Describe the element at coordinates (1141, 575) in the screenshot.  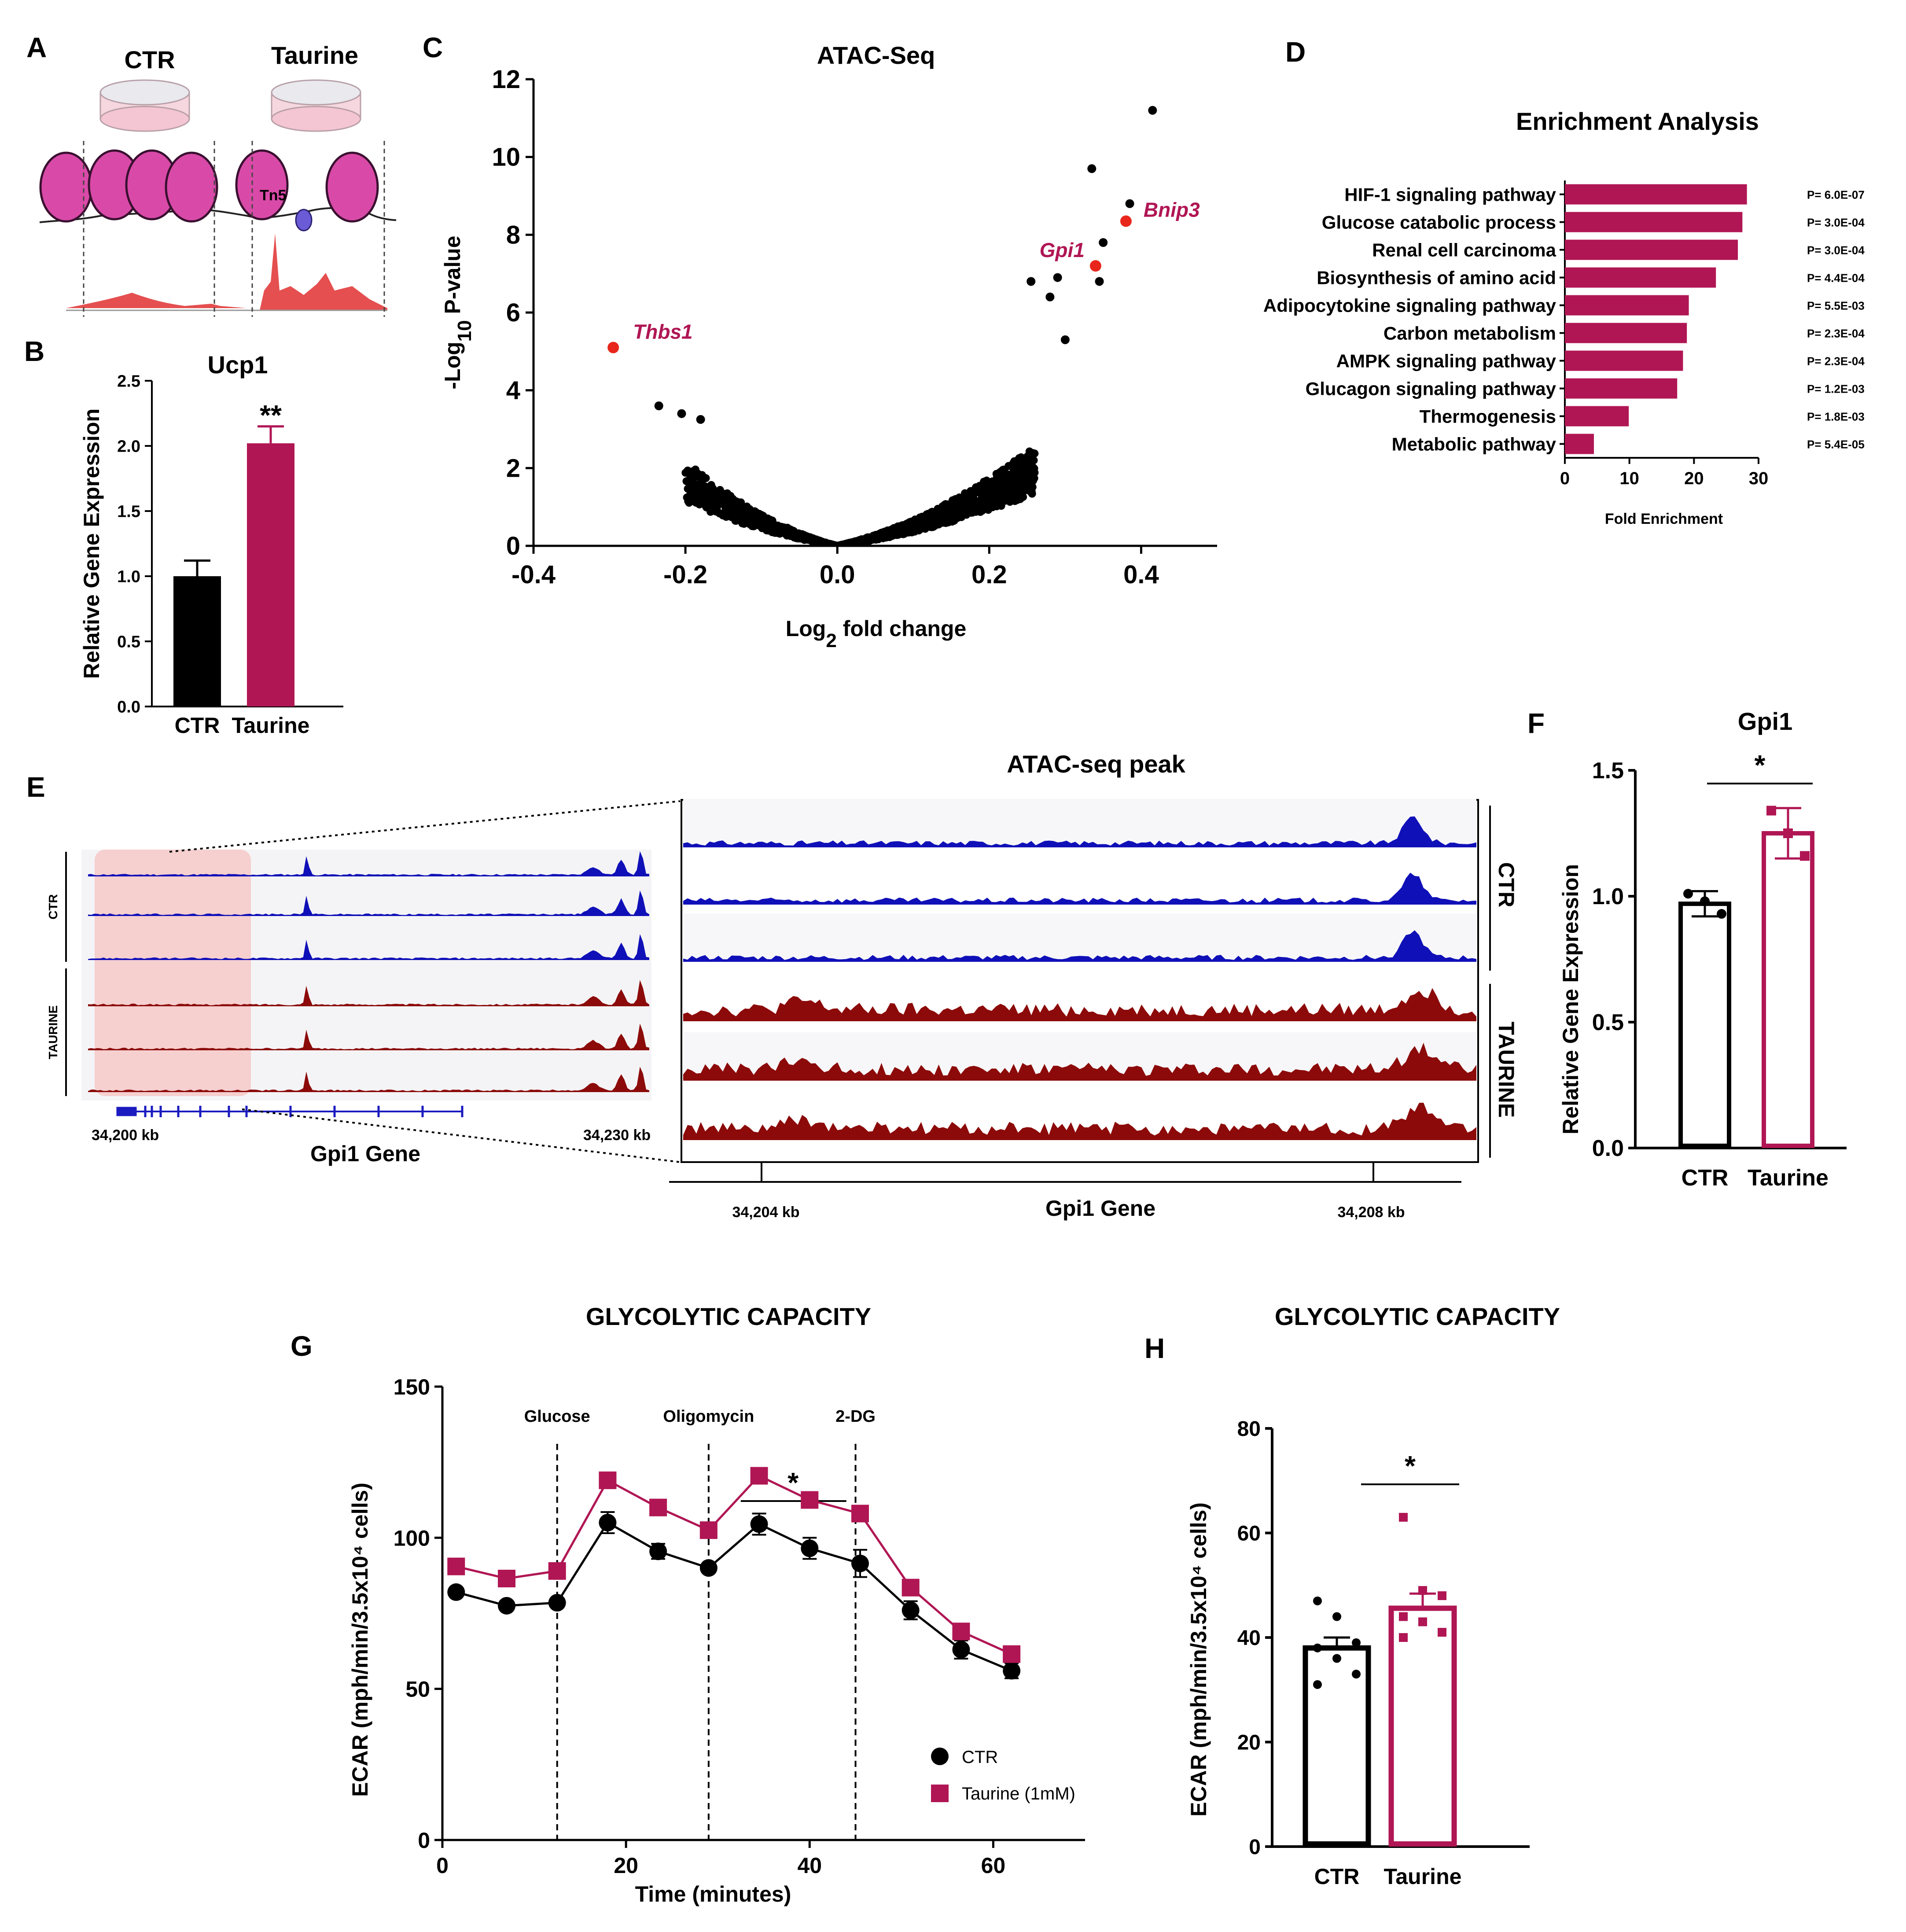
I see `x-tick-label: 0.4` at that location.